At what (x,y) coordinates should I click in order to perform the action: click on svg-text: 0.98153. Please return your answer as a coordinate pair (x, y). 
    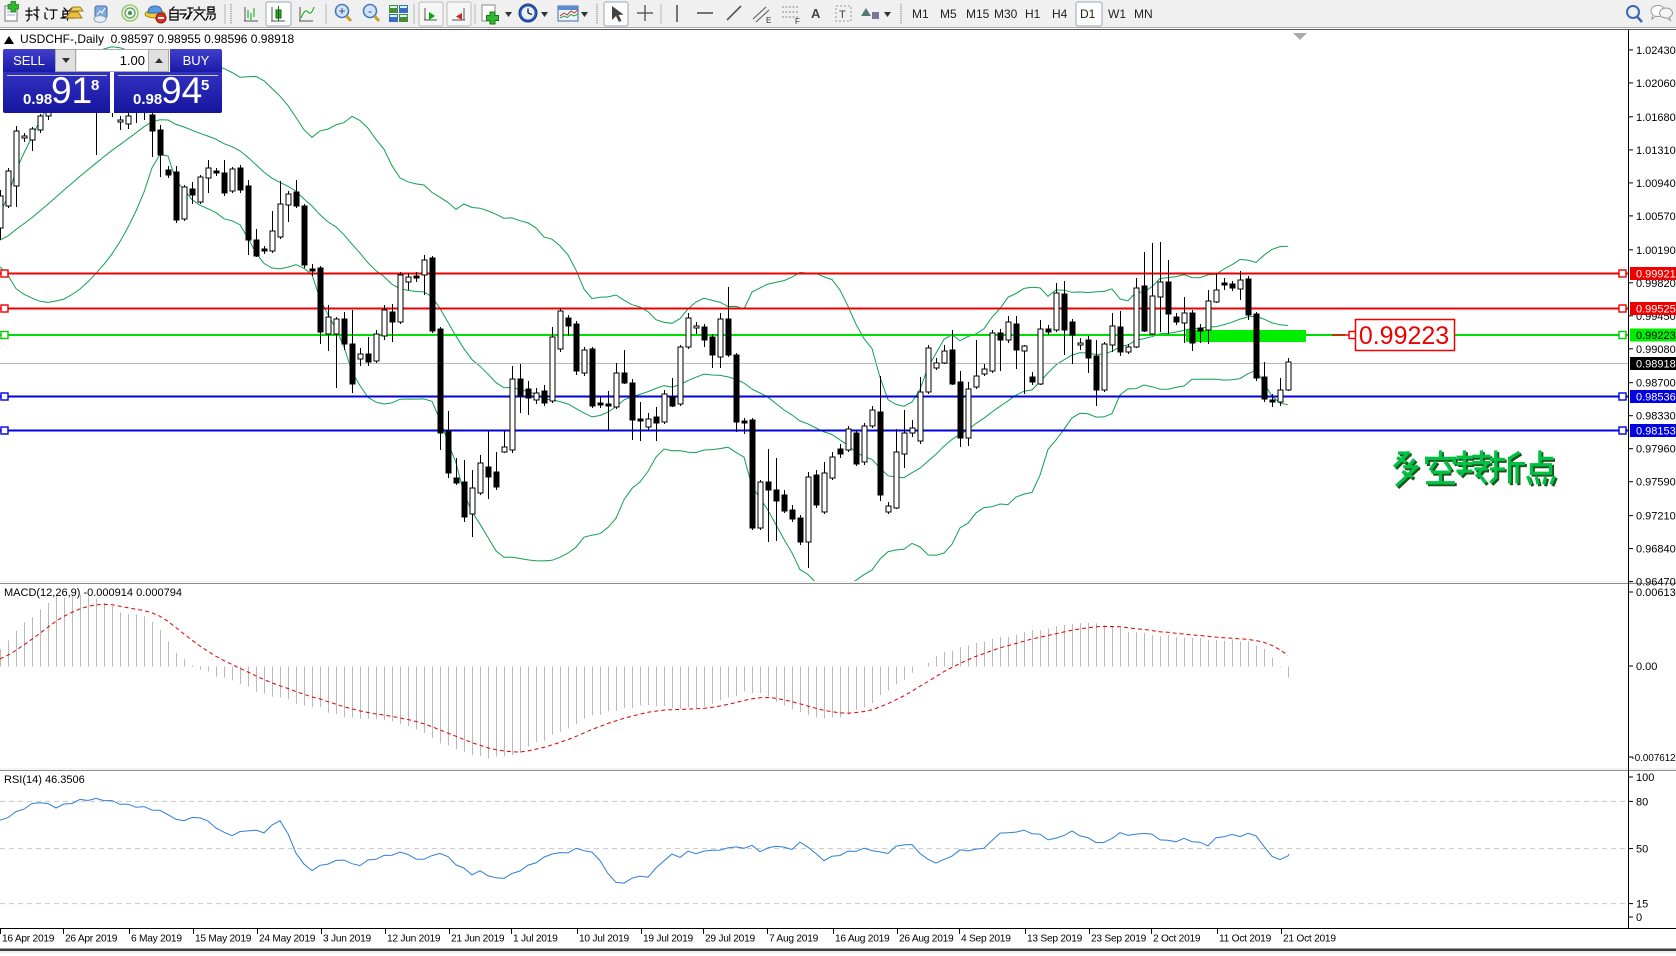
    Looking at the image, I should click on (1656, 432).